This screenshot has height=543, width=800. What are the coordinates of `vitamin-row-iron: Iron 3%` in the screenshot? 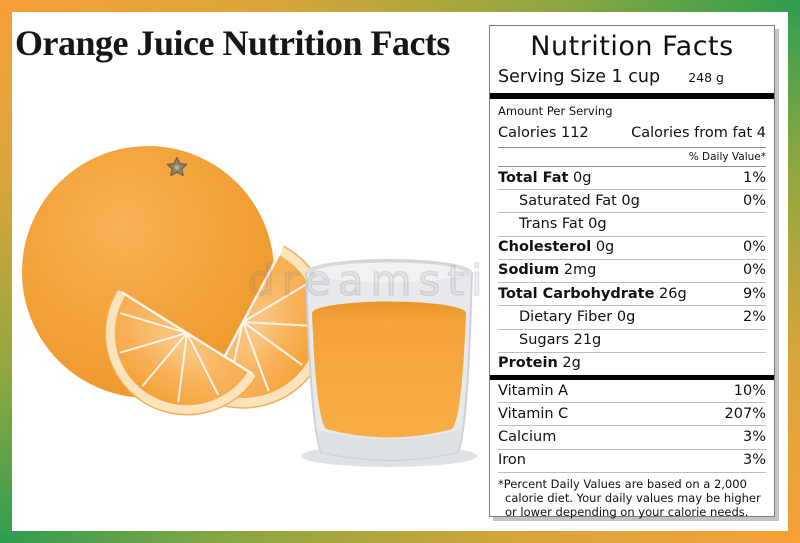 It's located at (632, 461).